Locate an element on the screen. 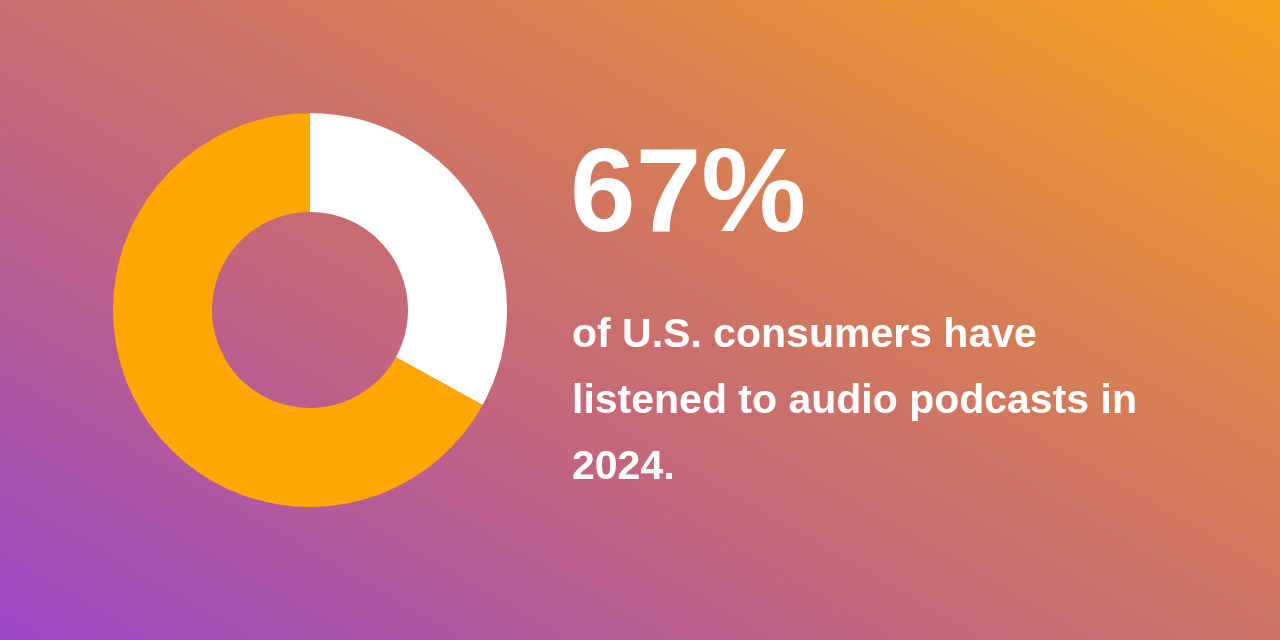 This screenshot has width=1280, height=640. text: of U.S. consumers have listened to audio podcasts in 2024. is located at coordinates (855, 399).